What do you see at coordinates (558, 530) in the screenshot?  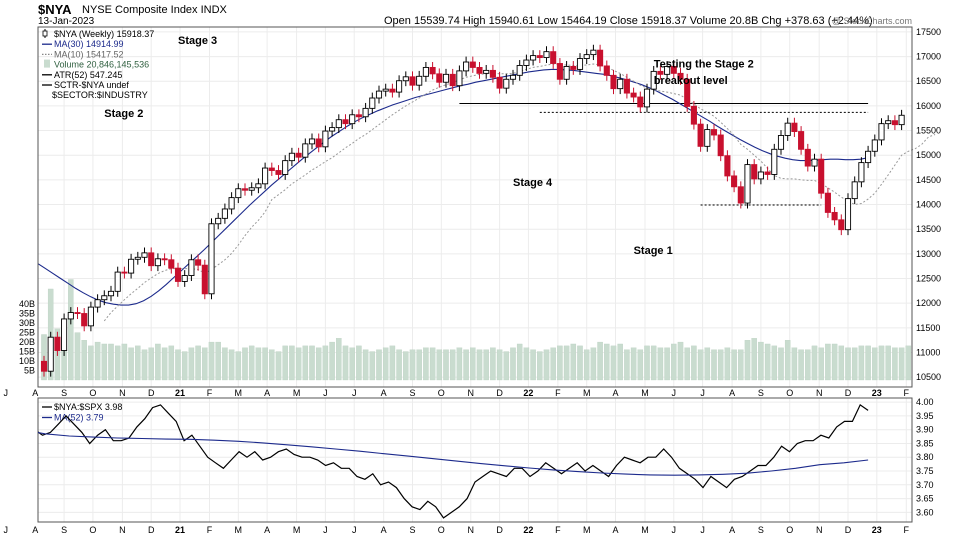 I see `x-tick-label-bottom: F` at bounding box center [558, 530].